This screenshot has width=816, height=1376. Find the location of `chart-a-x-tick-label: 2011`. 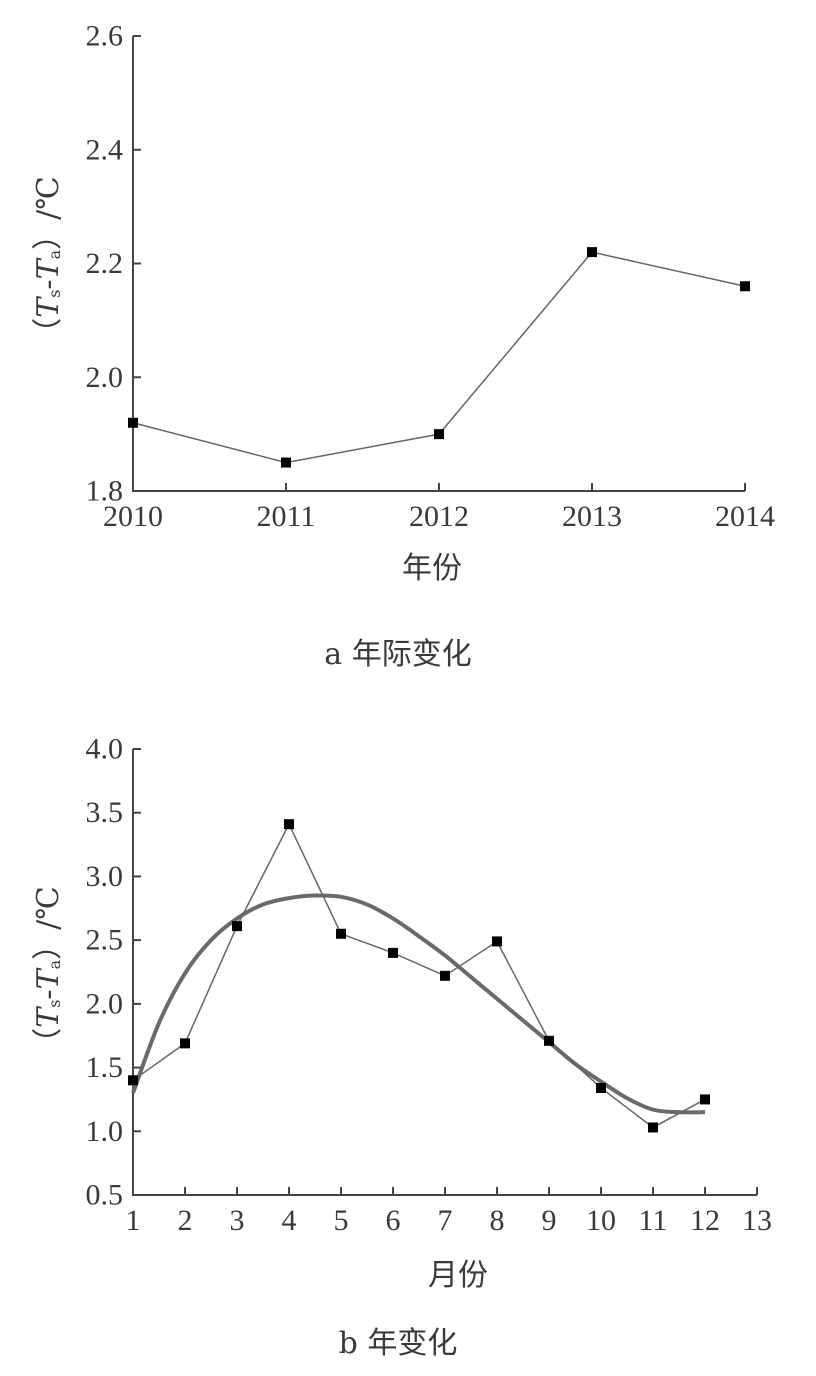

chart-a-x-tick-label: 2011 is located at coordinates (286, 516).